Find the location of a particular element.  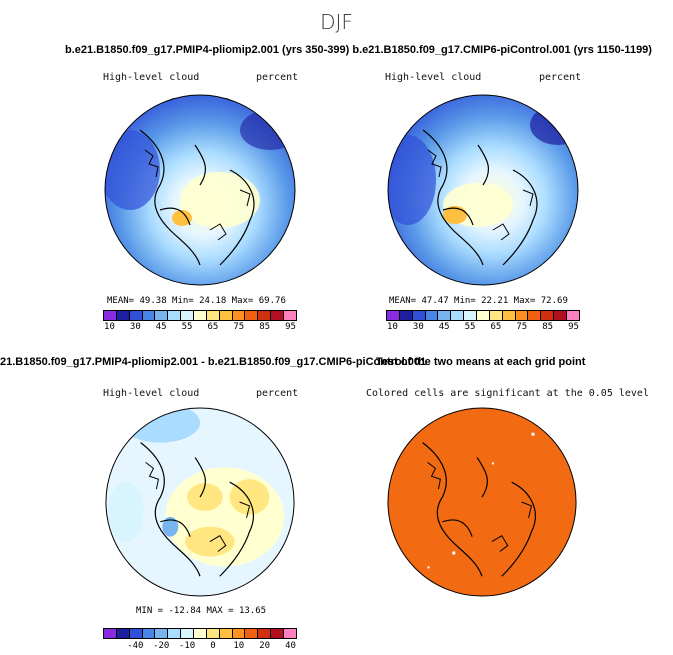

p1-polar-map is located at coordinates (200, 190).